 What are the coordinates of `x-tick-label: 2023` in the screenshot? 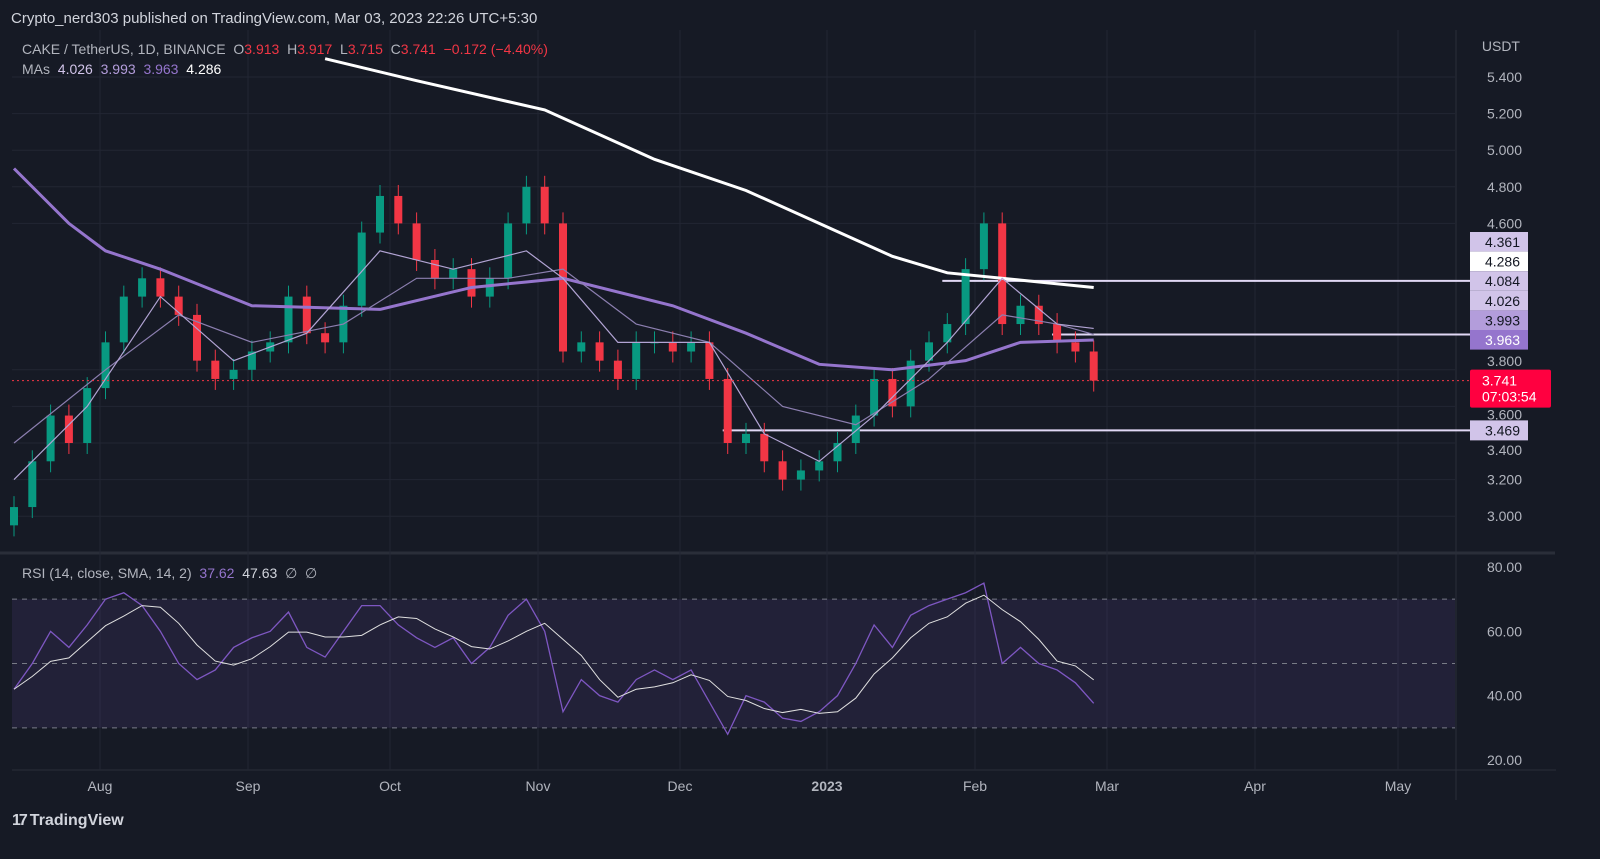 It's located at (826, 786).